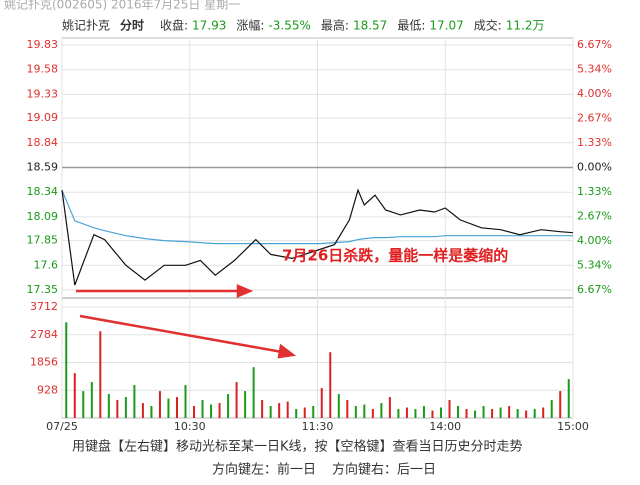 This screenshot has width=640, height=485. I want to click on y-tick-label: 1856, so click(44, 362).